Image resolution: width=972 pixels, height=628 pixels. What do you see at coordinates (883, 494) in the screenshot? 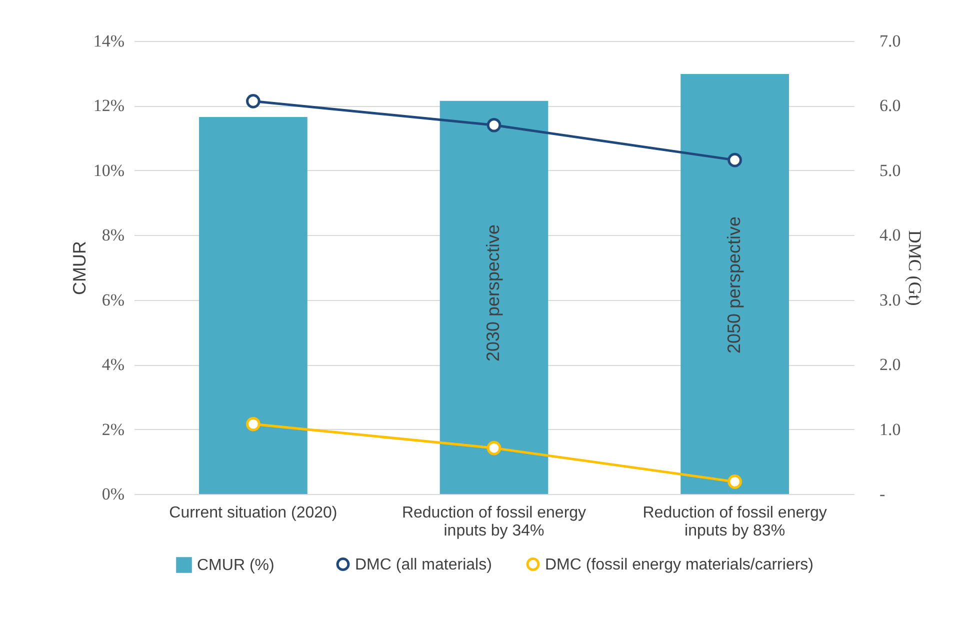
I see `y2-tick-label: -` at bounding box center [883, 494].